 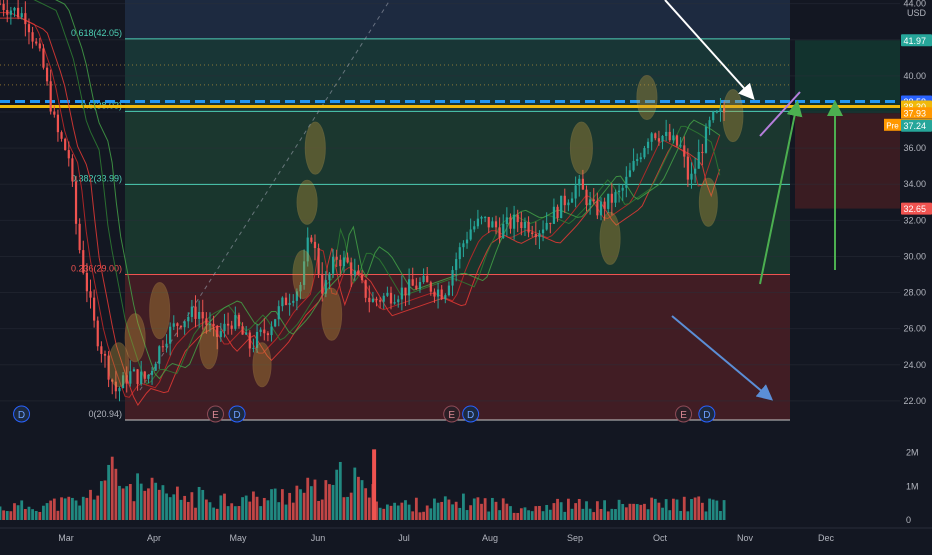 What do you see at coordinates (912, 453) in the screenshot?
I see `volume-tick-label: 2M` at bounding box center [912, 453].